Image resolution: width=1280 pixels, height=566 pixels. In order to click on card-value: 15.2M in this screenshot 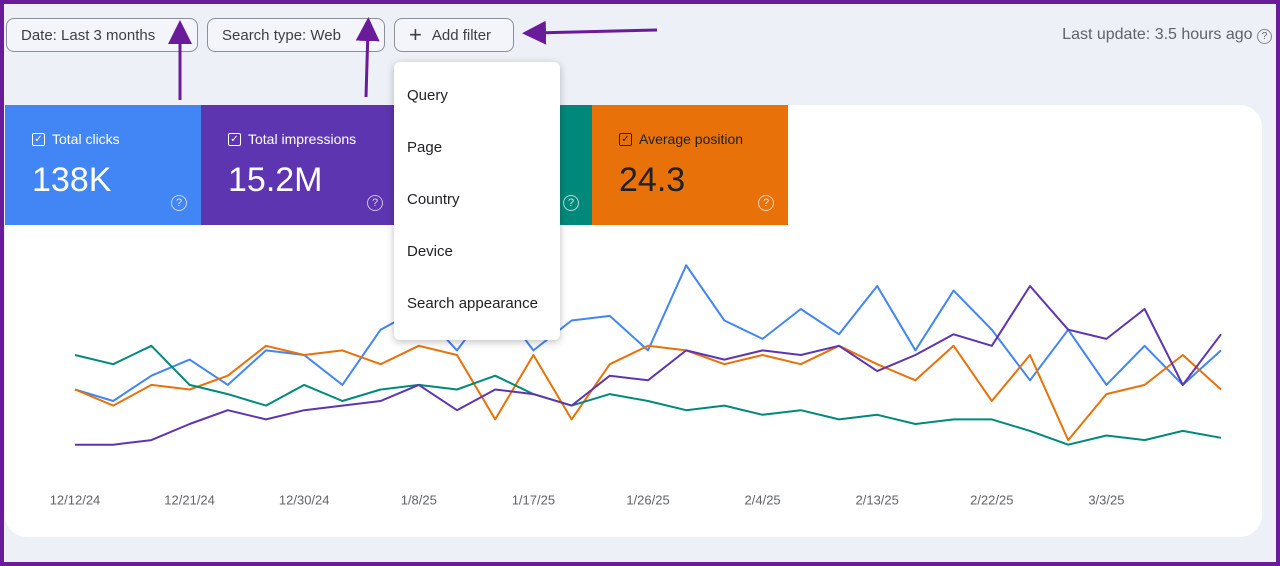, I will do `click(275, 180)`.